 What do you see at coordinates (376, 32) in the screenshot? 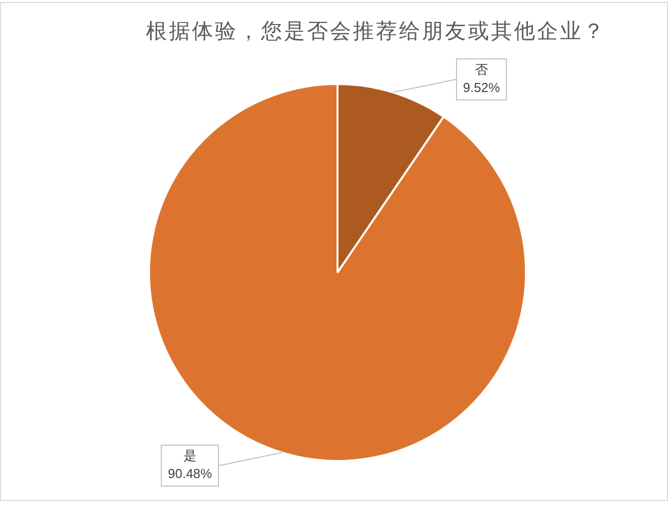
I see `chart-title: 根据体验，您是否会推荐给朋友或其他企业？` at bounding box center [376, 32].